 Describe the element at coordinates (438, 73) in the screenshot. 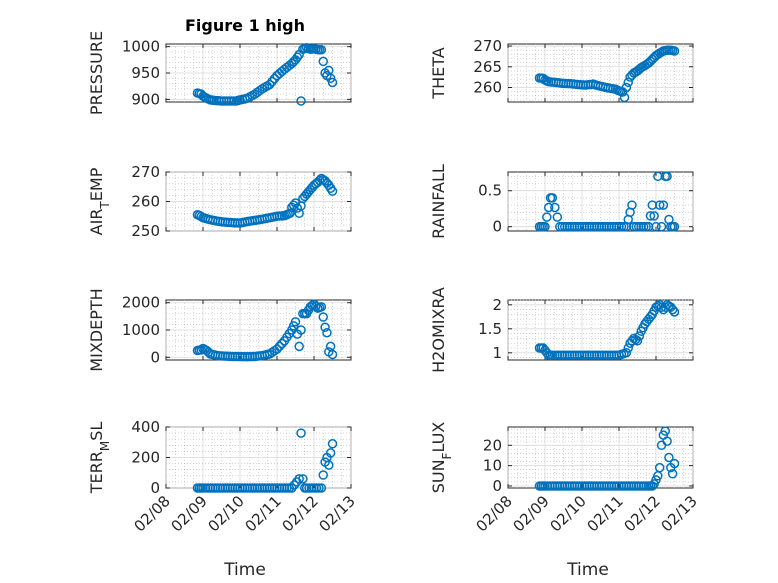

I see `y-axis-label-theta: THETA` at that location.